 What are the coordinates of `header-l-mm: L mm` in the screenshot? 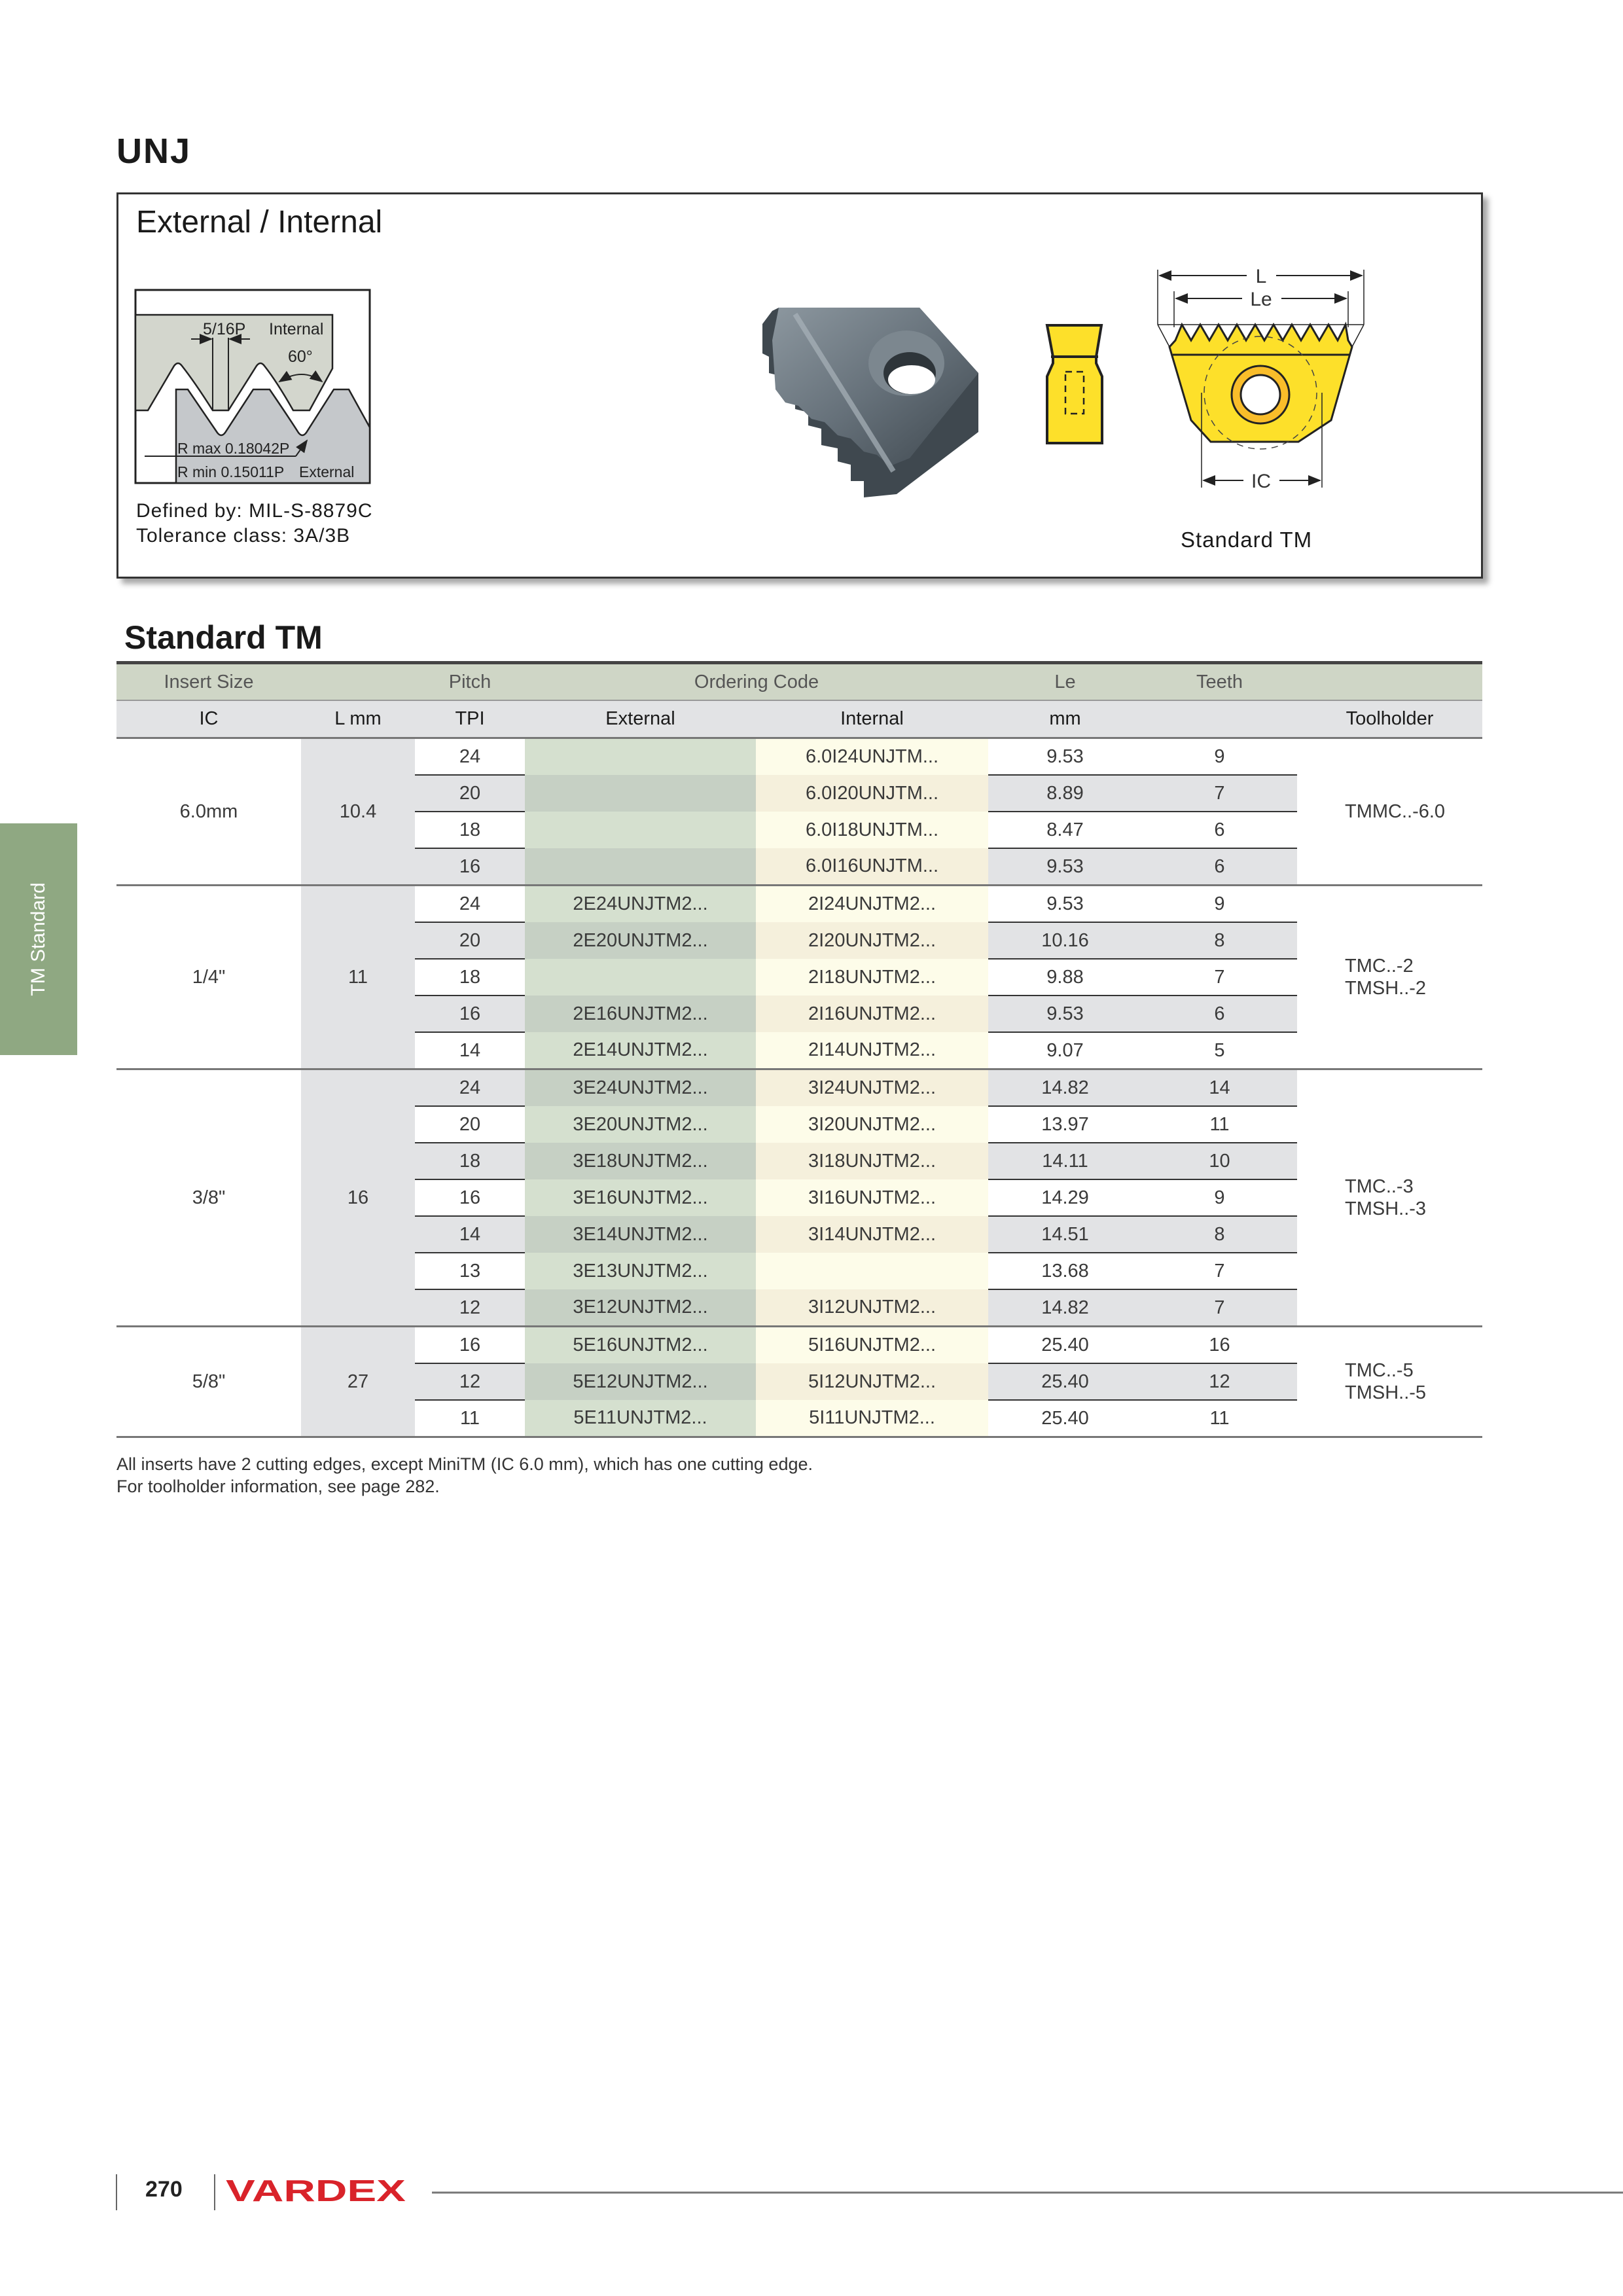 It's located at (358, 719).